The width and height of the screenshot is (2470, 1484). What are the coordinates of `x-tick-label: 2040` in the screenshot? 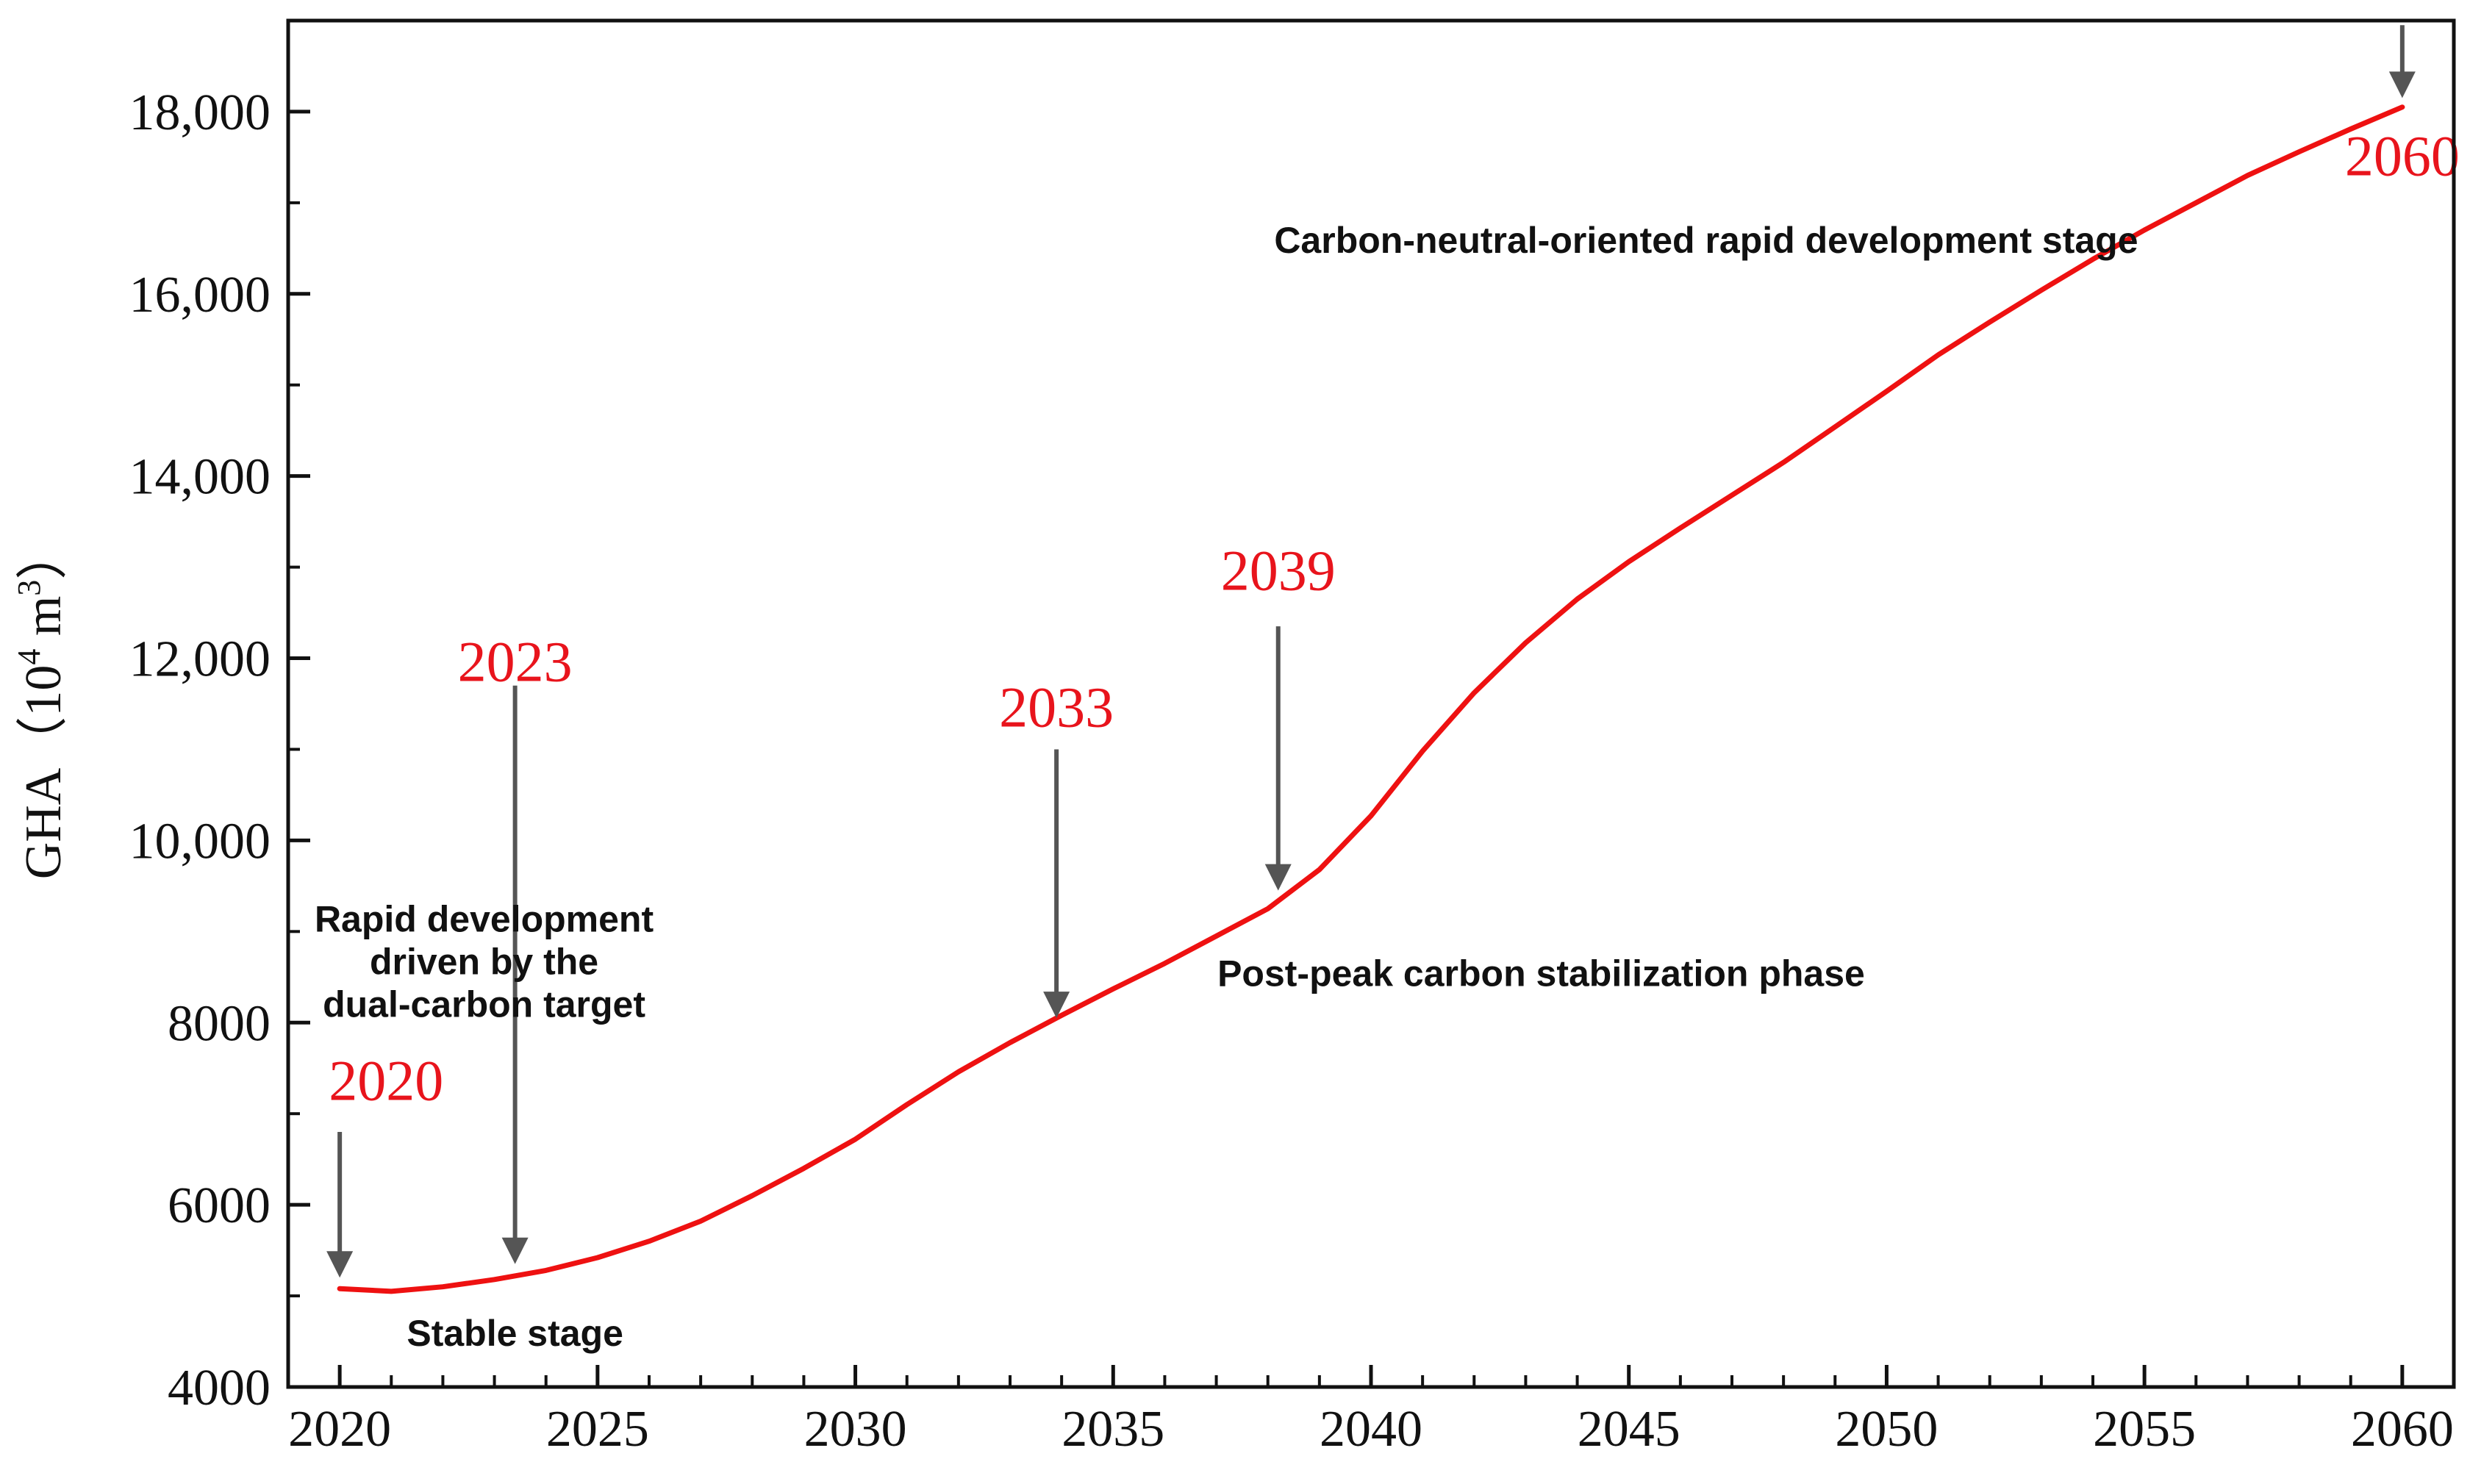 It's located at (1371, 1429).